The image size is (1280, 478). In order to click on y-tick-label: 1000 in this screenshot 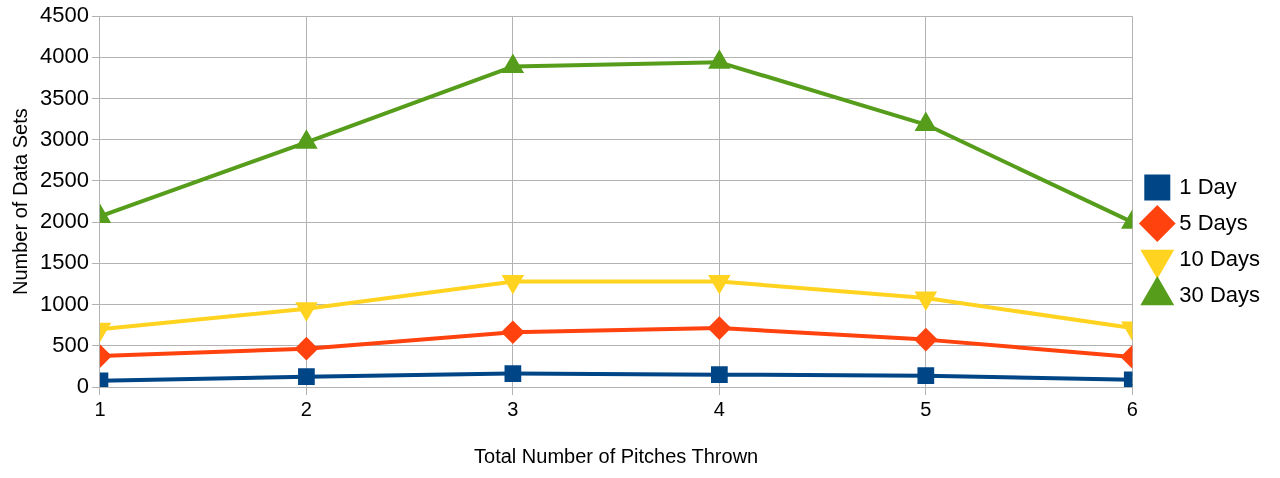, I will do `click(64, 303)`.